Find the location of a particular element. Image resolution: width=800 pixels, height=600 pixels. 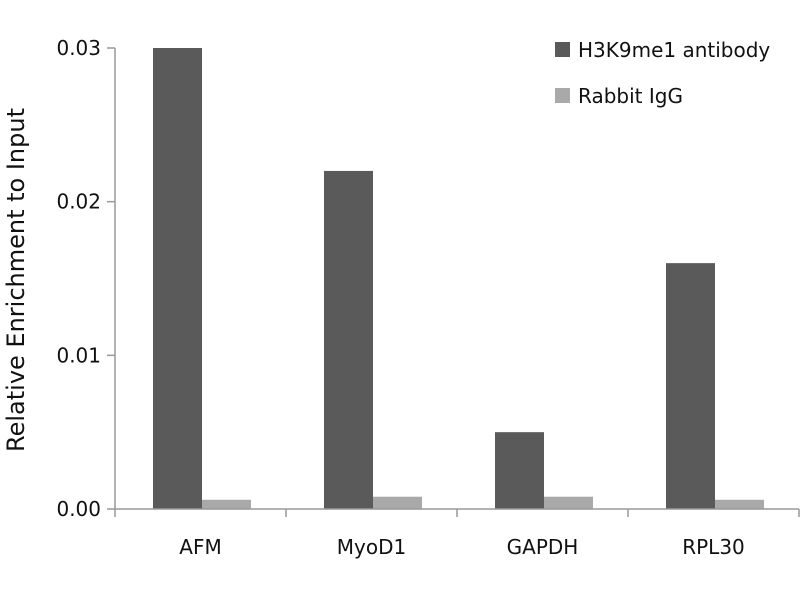

y-tick-label: 0.00 is located at coordinates (78, 509).